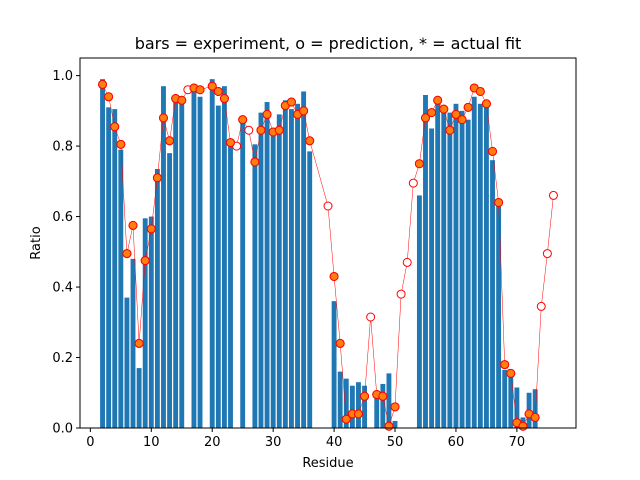  I want to click on y-tick-label: 0.4, so click(62, 288).